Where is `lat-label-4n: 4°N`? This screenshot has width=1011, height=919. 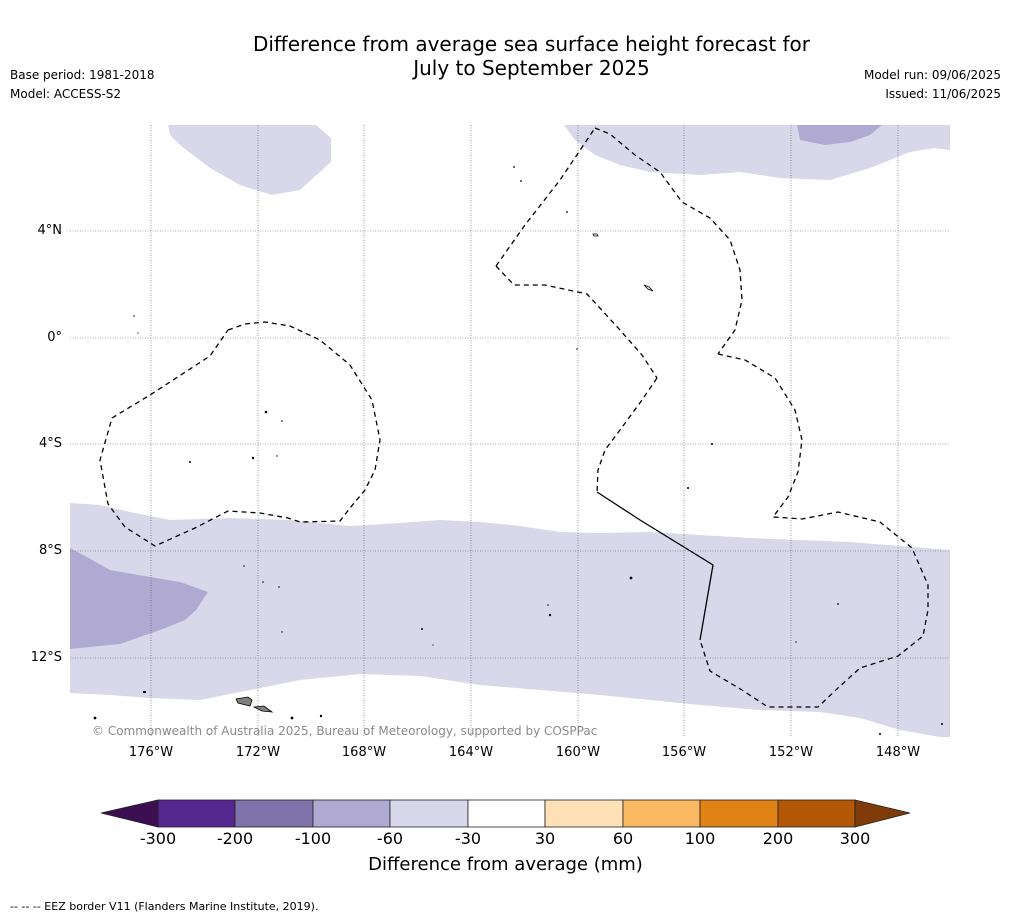 lat-label-4n: 4°N is located at coordinates (50, 230).